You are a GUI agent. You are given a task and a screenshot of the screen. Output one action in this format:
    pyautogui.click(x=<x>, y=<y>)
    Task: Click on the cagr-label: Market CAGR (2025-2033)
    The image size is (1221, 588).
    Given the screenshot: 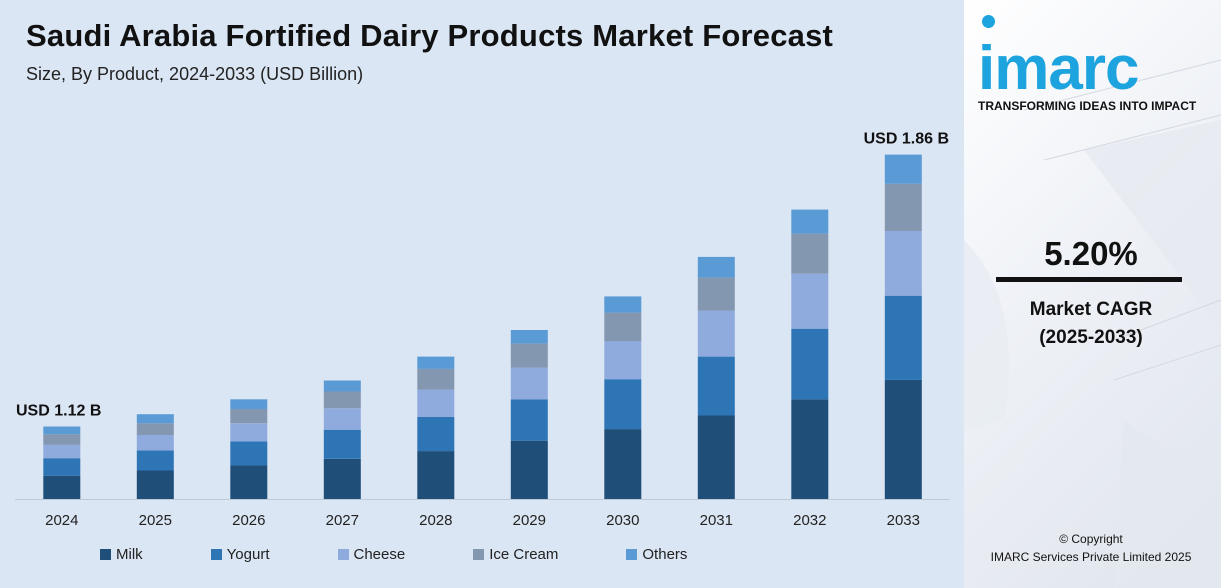 What is the action you would take?
    pyautogui.click(x=1091, y=324)
    